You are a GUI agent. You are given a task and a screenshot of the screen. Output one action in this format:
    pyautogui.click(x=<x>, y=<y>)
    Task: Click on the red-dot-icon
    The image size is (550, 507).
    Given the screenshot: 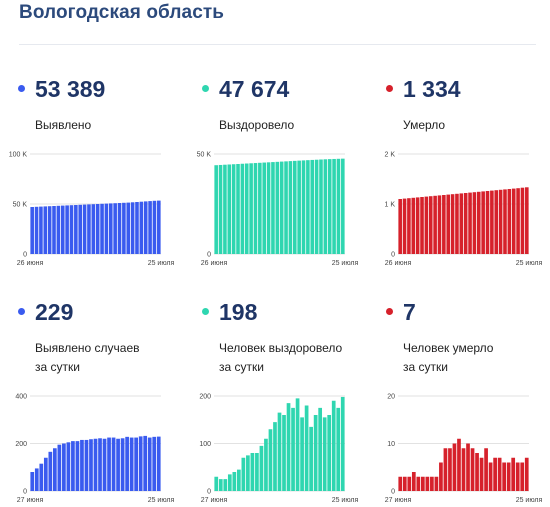 What is the action you would take?
    pyautogui.click(x=389, y=88)
    